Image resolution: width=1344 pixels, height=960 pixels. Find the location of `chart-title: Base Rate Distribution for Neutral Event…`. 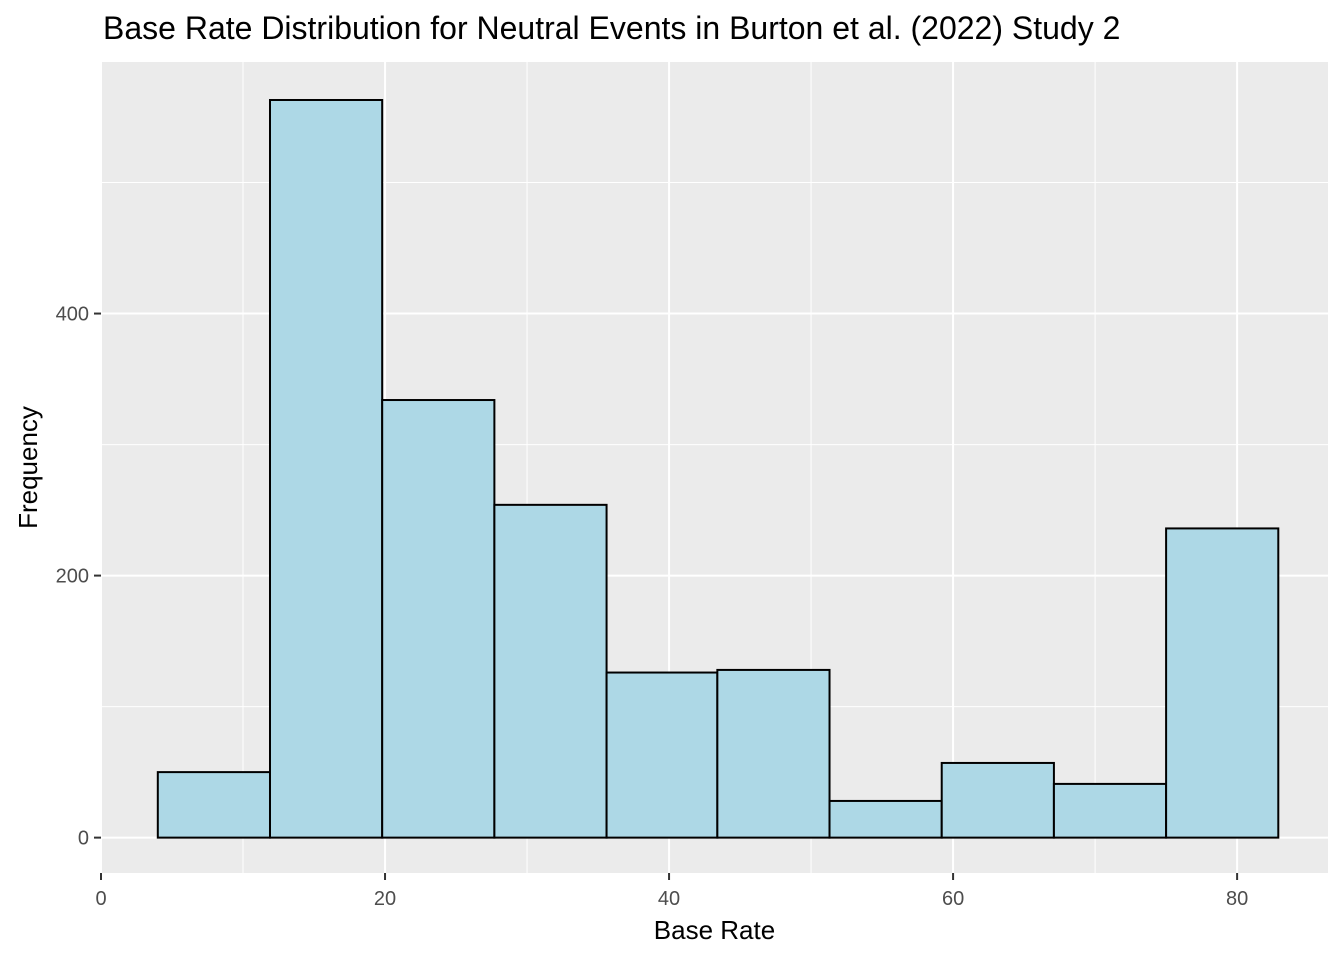

chart-title: Base Rate Distribution for Neutral Event… is located at coordinates (612, 28).